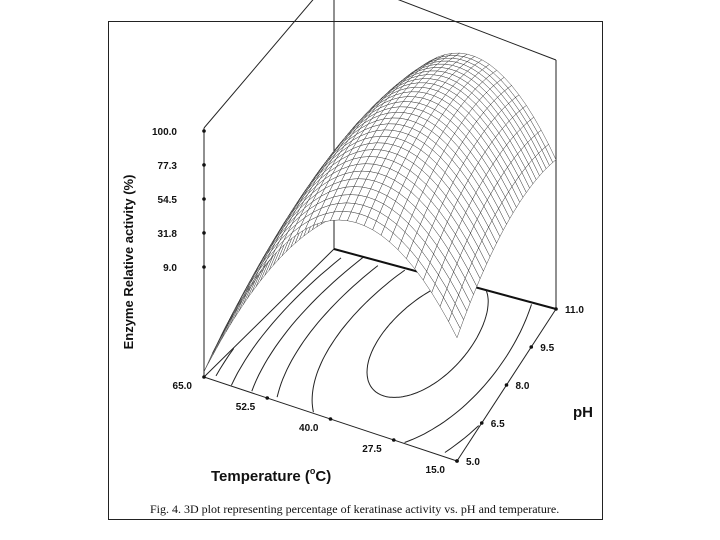 The image size is (720, 540). What do you see at coordinates (164, 132) in the screenshot?
I see `z-tick-label-4: 100.0` at bounding box center [164, 132].